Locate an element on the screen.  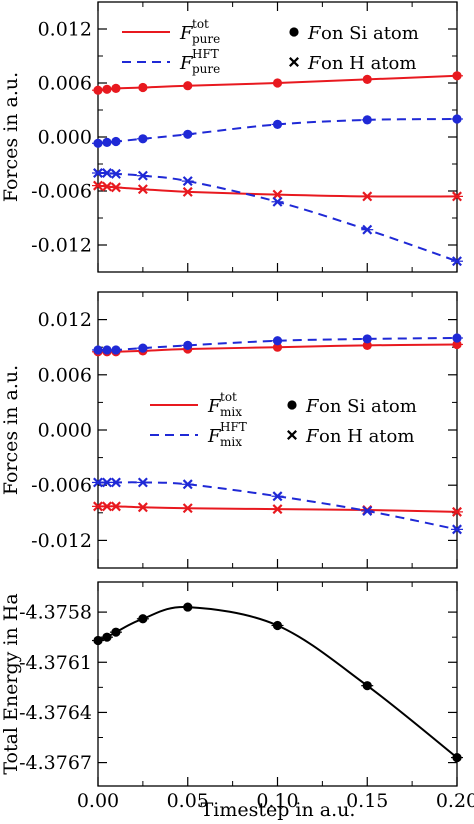
x-tick-label: 0.10 is located at coordinates (277, 801).